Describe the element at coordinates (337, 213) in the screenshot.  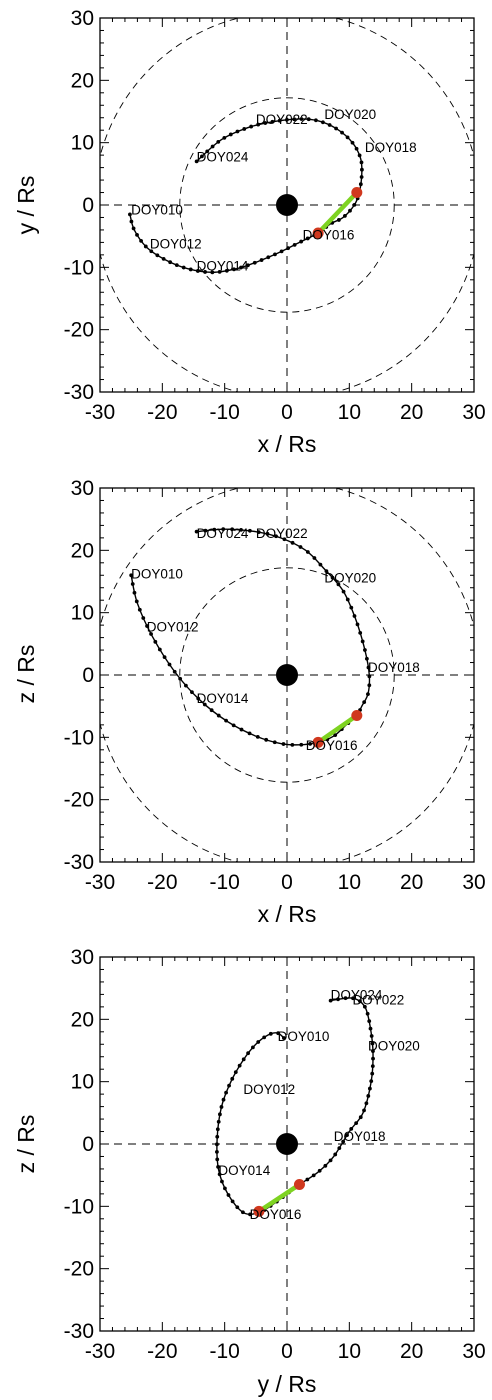
I see `highlight-segment` at that location.